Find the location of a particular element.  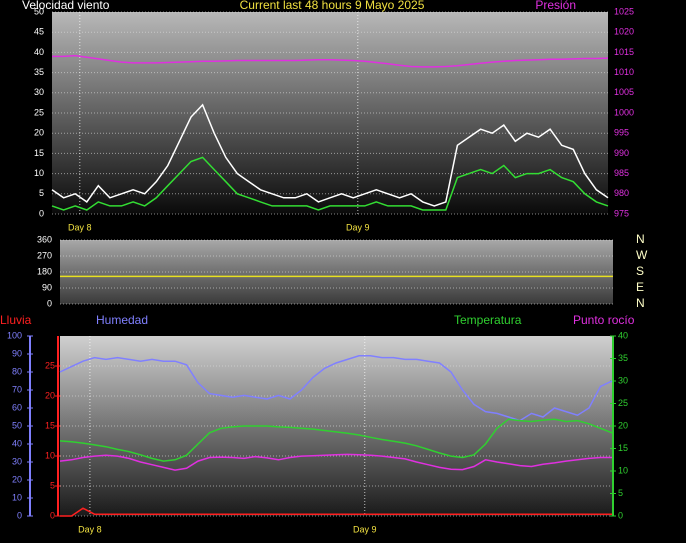

y-tick-label: 45 is located at coordinates (39, 32).